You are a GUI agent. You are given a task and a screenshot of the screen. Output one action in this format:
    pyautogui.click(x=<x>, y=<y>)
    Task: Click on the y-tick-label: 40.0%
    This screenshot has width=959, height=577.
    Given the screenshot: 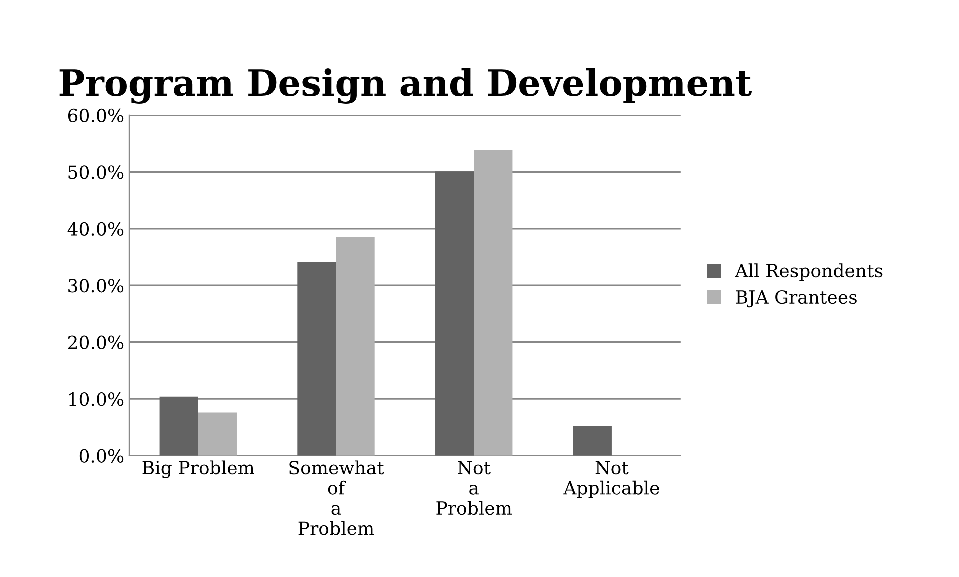 What is the action you would take?
    pyautogui.click(x=96, y=229)
    